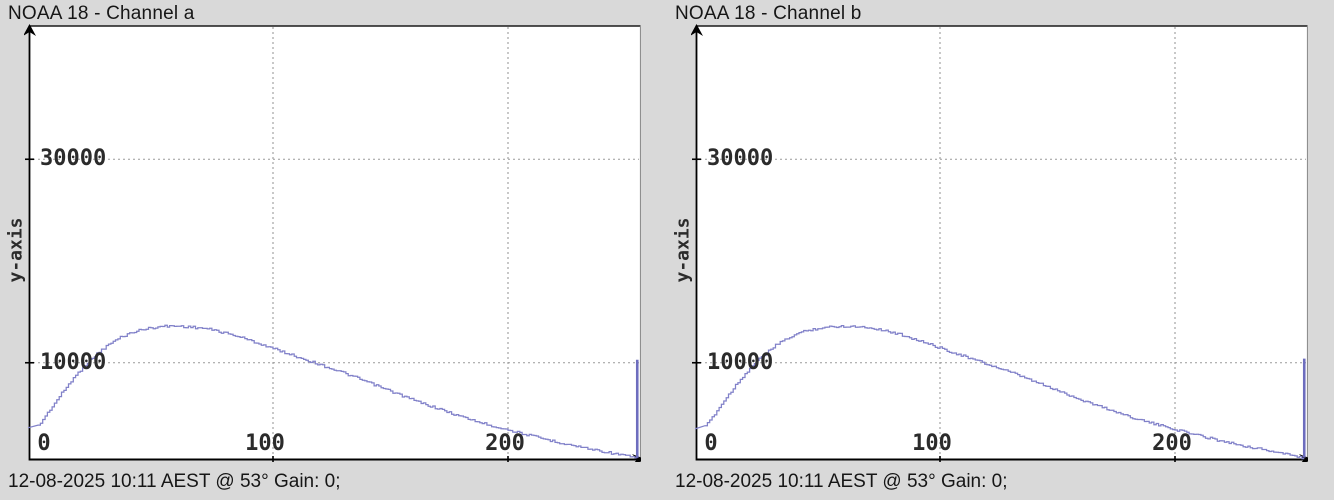  Describe the element at coordinates (768, 13) in the screenshot. I see `chart-title: NOAA 18 - Channel b` at that location.